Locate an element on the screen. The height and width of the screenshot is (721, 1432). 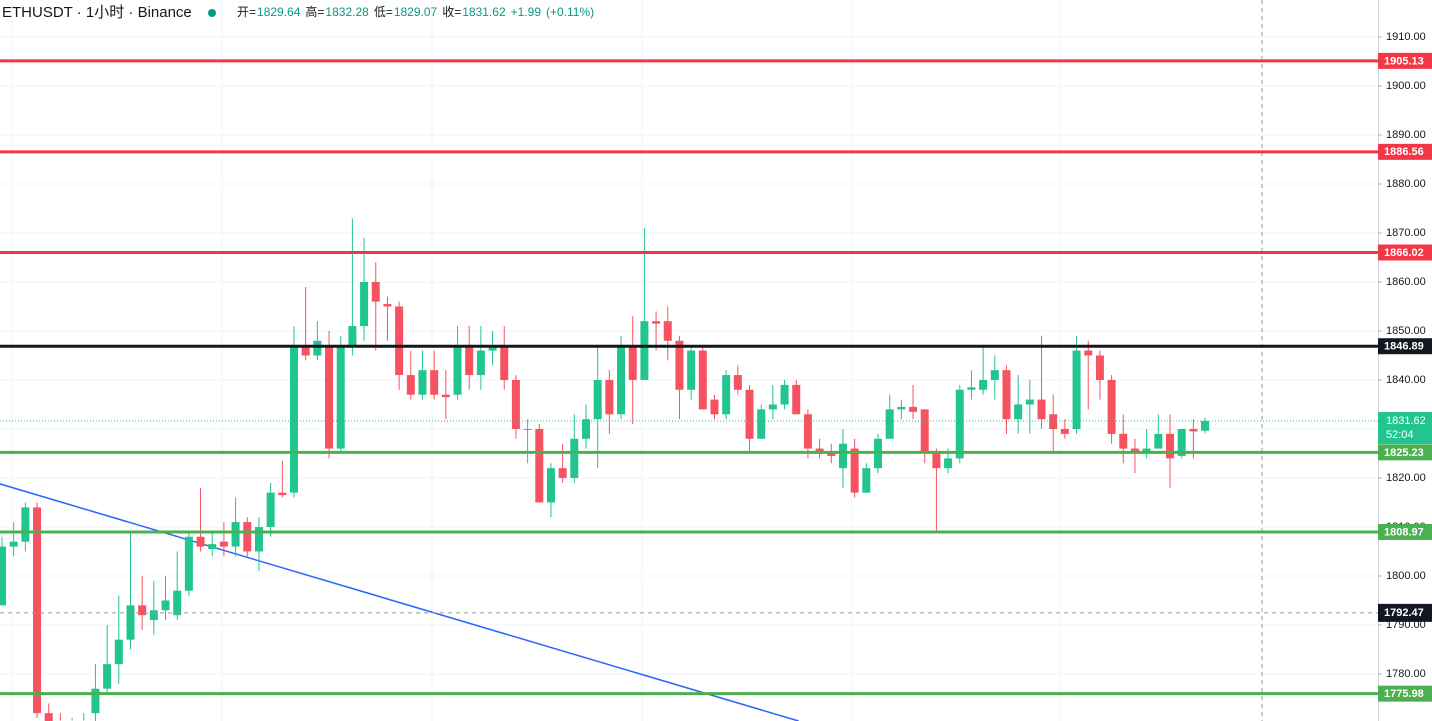
y-tick-label: 1820.00 is located at coordinates (1406, 478).